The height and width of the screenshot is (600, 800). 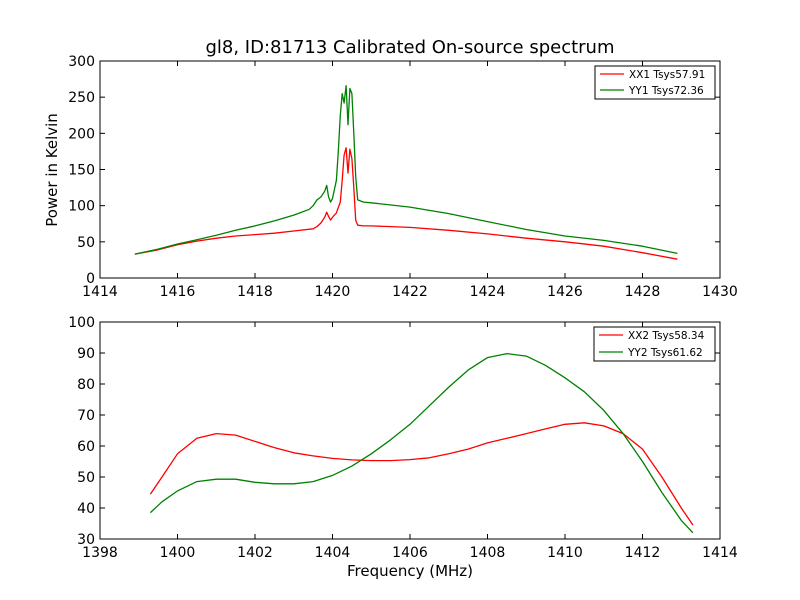 I want to click on x-tick-label: 1426, so click(x=565, y=292).